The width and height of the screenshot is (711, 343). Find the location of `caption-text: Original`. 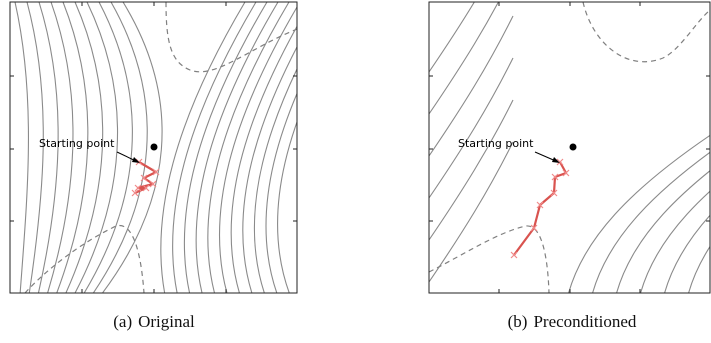

caption-text: Original is located at coordinates (166, 321).